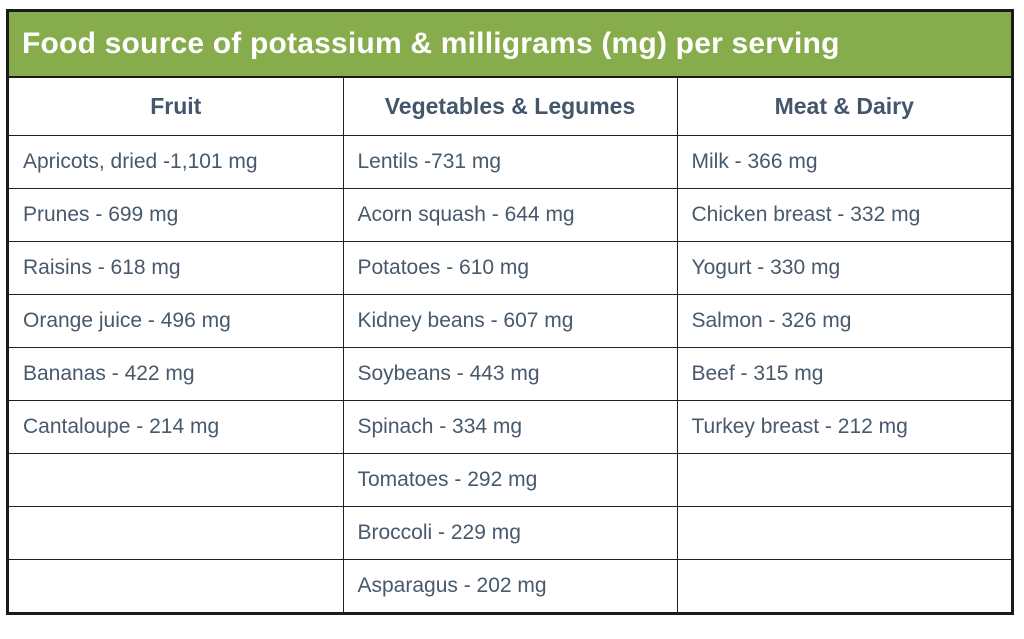 This screenshot has width=1024, height=639. I want to click on table-cell: Beef - 315 mg, so click(843, 373).